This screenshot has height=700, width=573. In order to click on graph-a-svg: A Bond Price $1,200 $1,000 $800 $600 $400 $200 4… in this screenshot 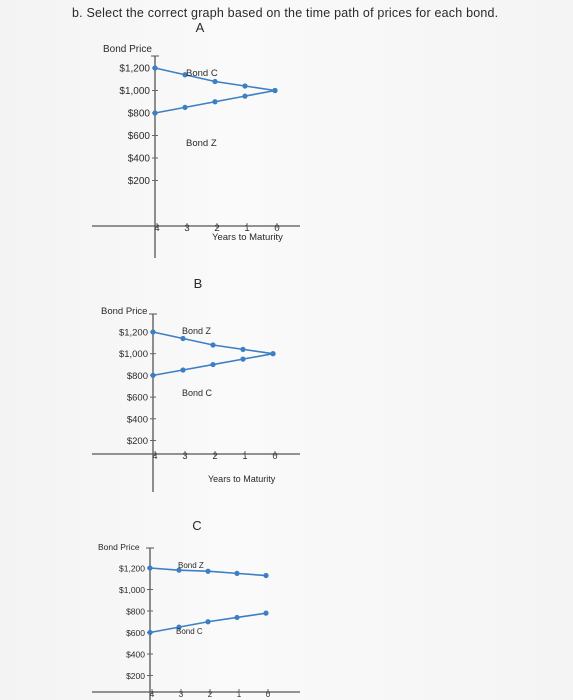, I will do `click(196, 139)`.